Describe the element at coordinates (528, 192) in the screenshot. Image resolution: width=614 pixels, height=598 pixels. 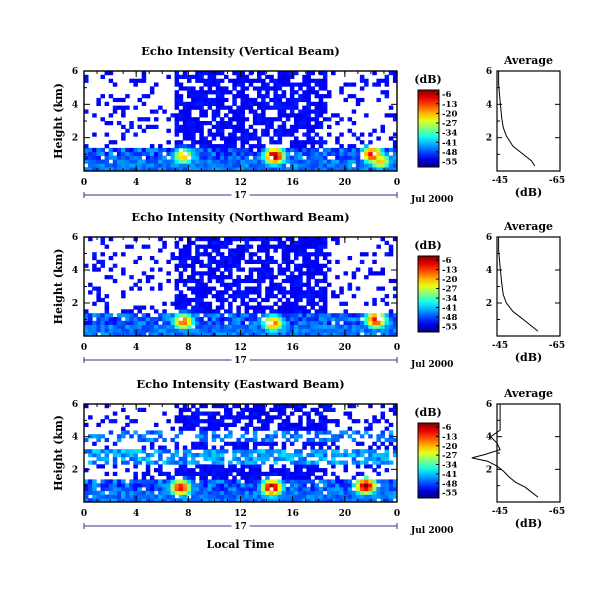
I see `profile-x-label: (dB)` at that location.